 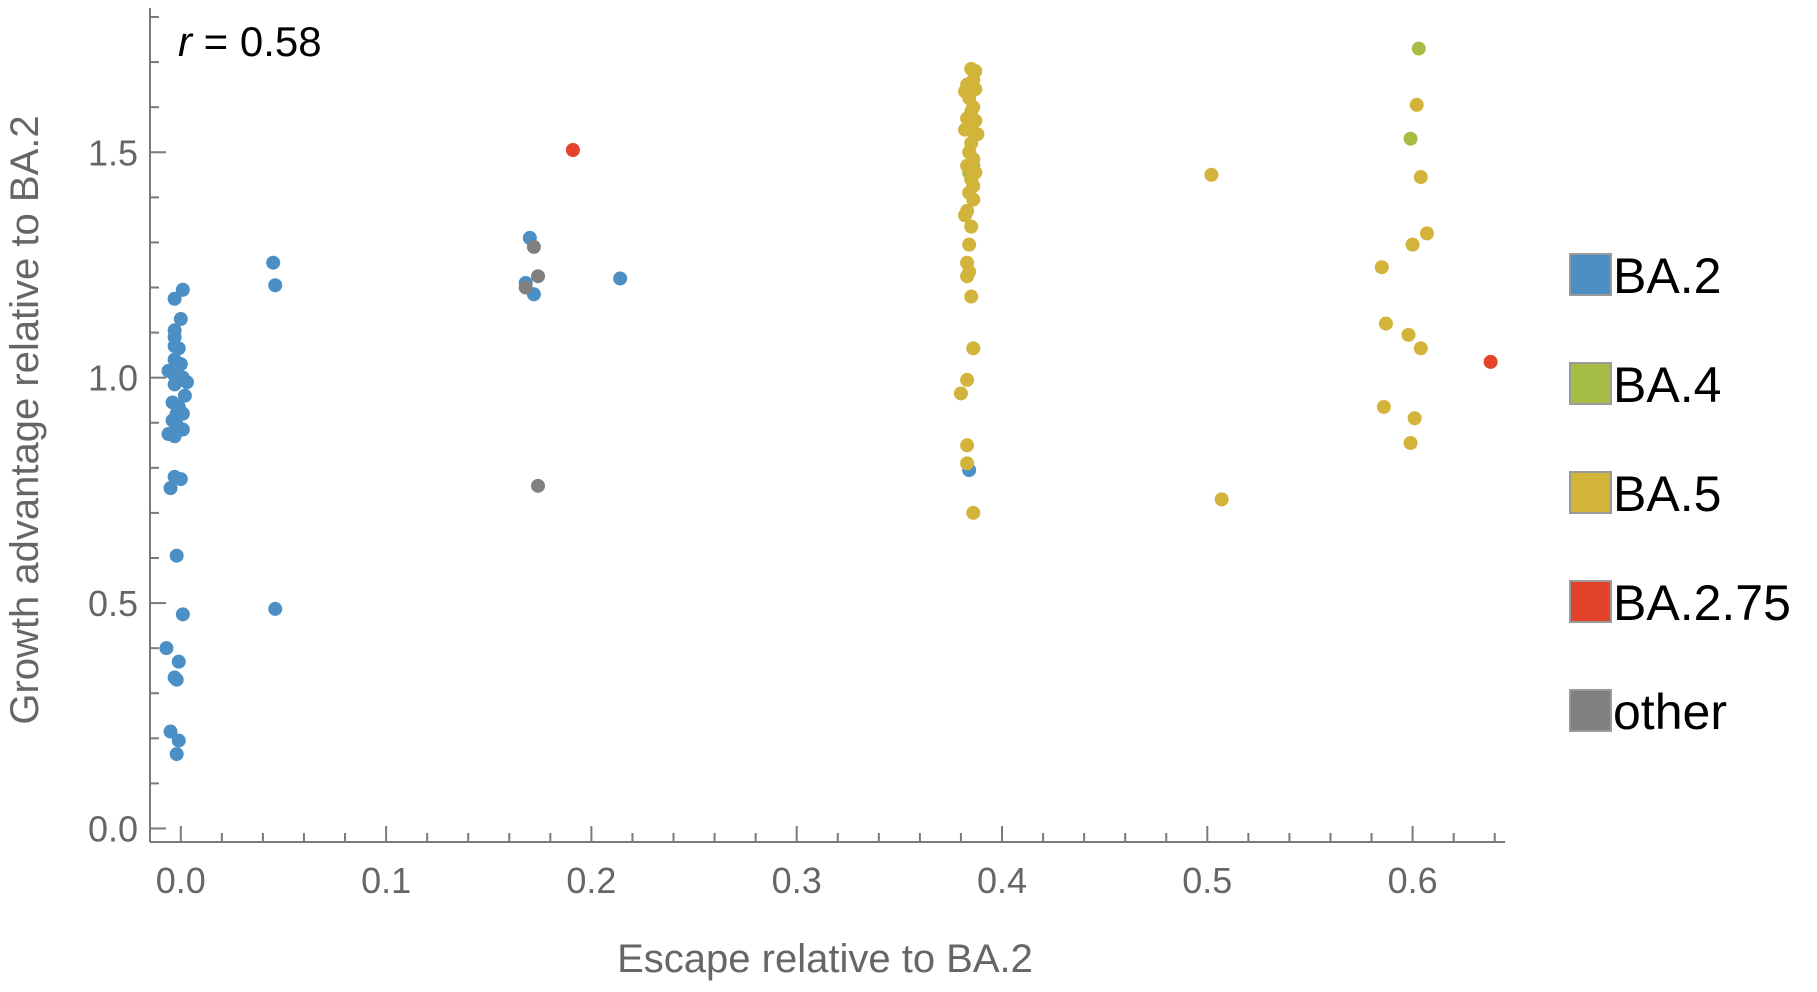 I want to click on correlation-symbol: r, so click(x=186, y=41).